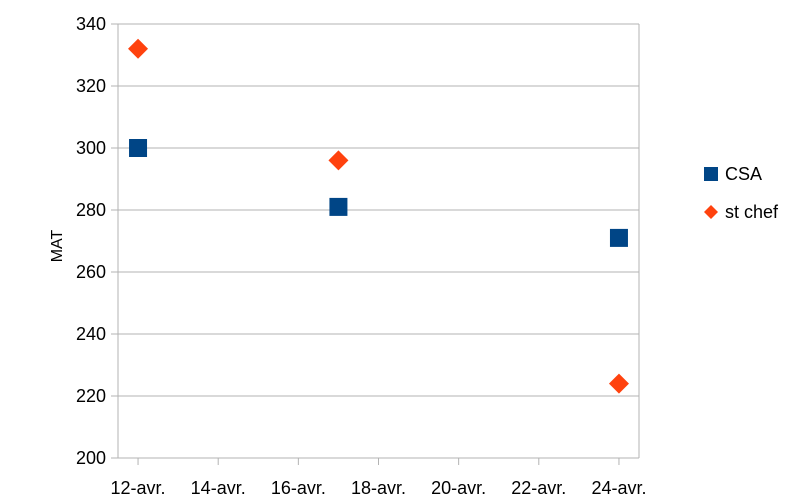  I want to click on legend-label-csa: CSA, so click(743, 174).